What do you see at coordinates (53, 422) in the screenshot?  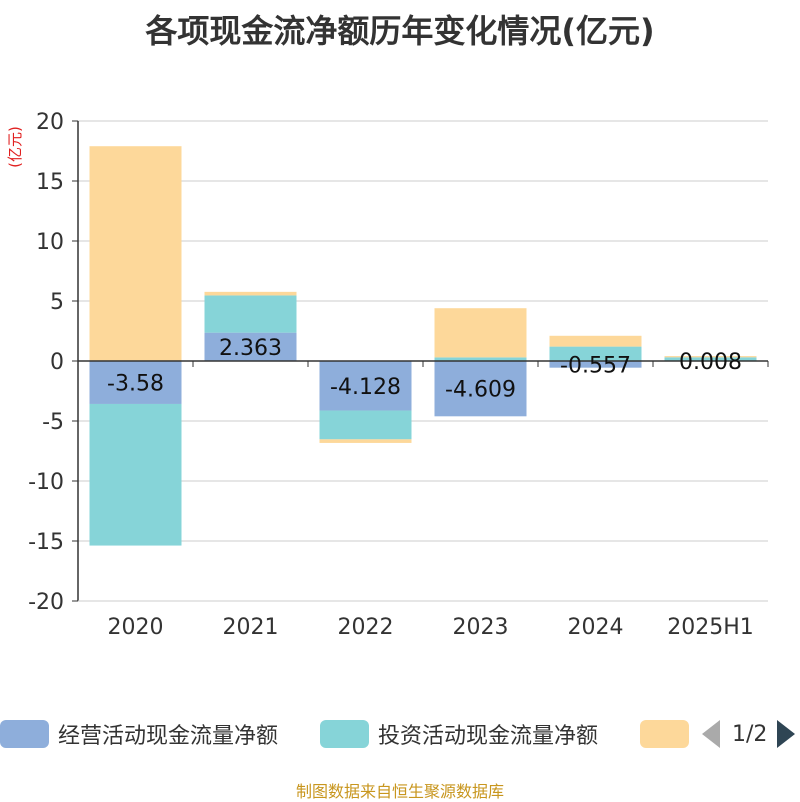 I see `y-tick-label: -5` at bounding box center [53, 422].